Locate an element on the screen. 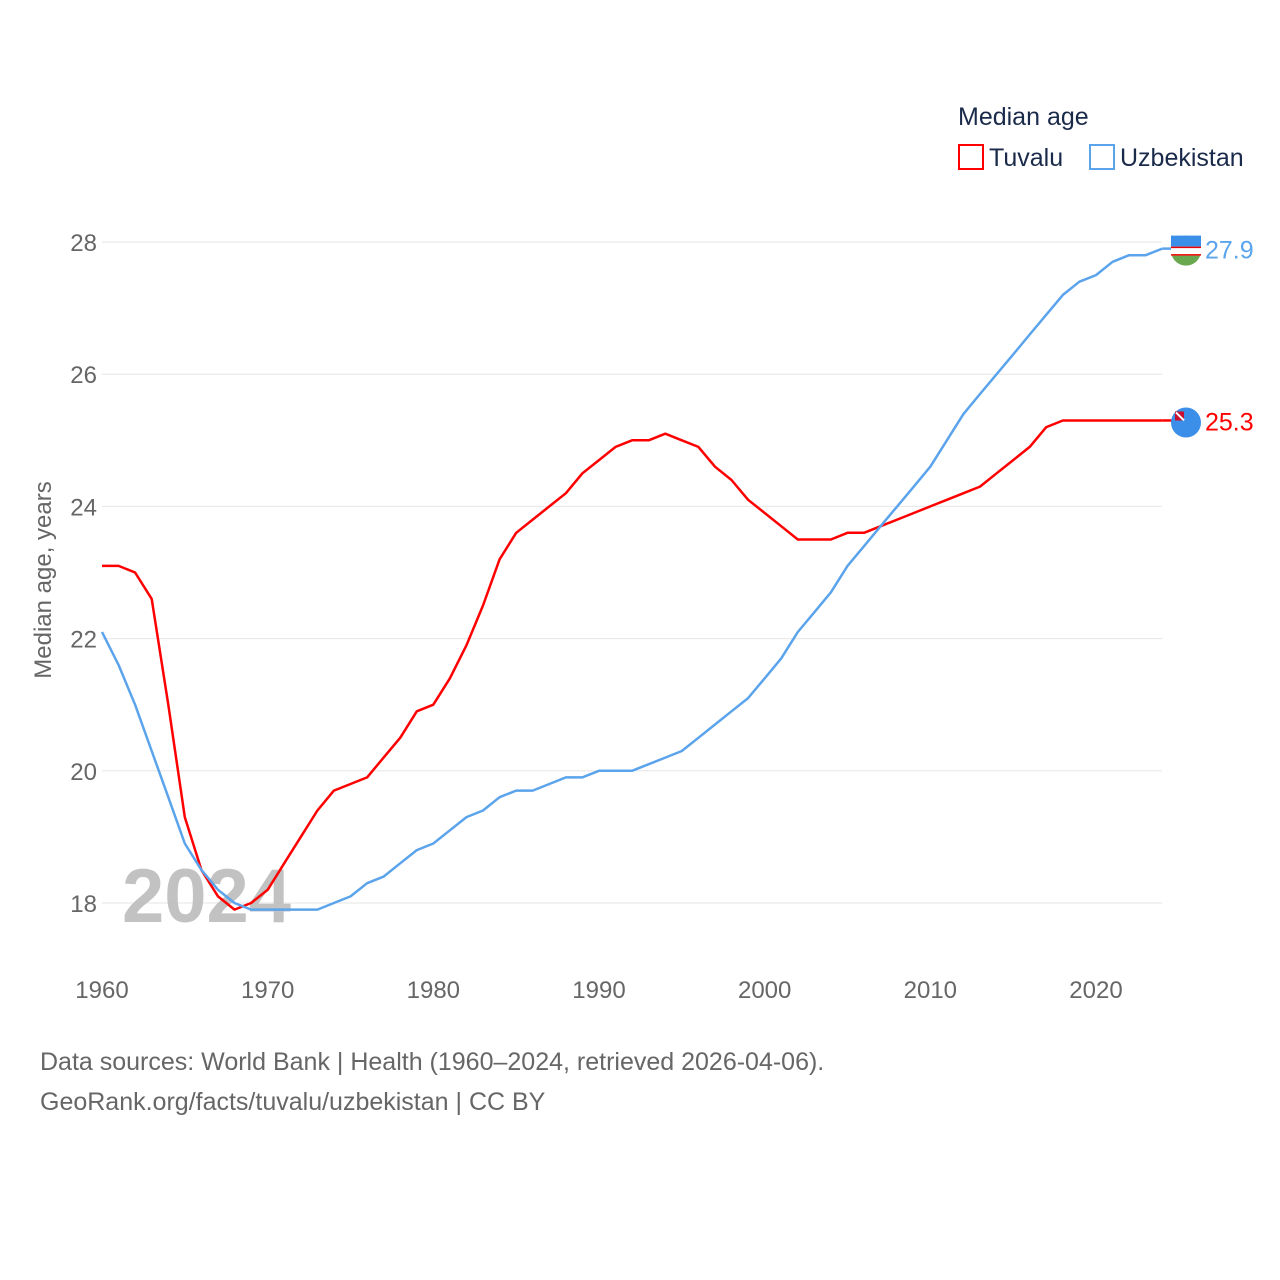 The image size is (1280, 1280). legend-label-uzbekistan: Uzbekistan is located at coordinates (1182, 158).